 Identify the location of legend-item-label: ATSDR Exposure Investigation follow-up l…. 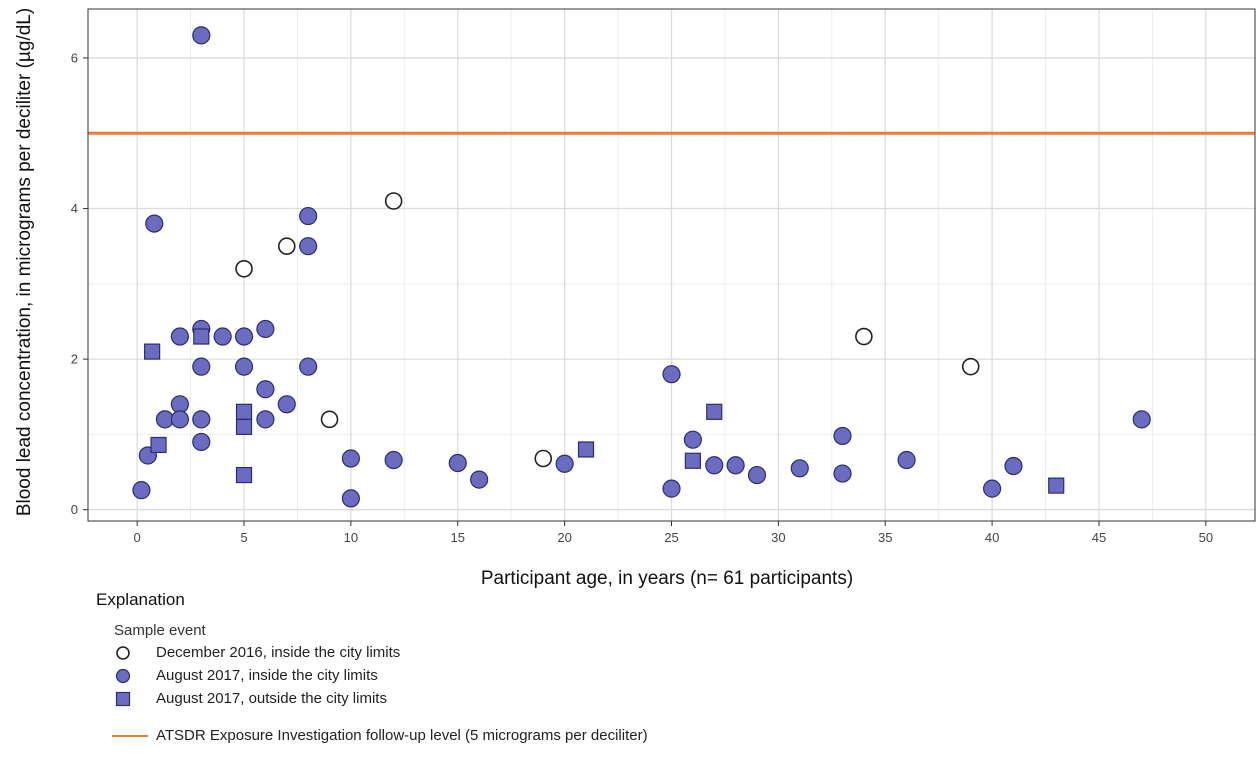
(402, 735).